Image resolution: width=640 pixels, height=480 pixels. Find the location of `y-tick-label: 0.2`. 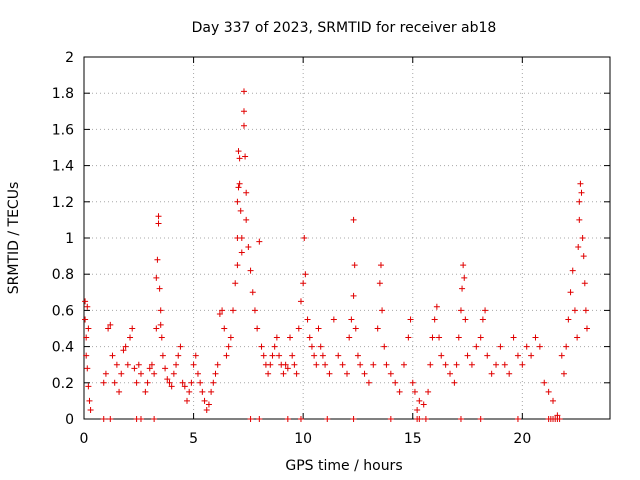

y-tick-label: 0.2 is located at coordinates (63, 384).